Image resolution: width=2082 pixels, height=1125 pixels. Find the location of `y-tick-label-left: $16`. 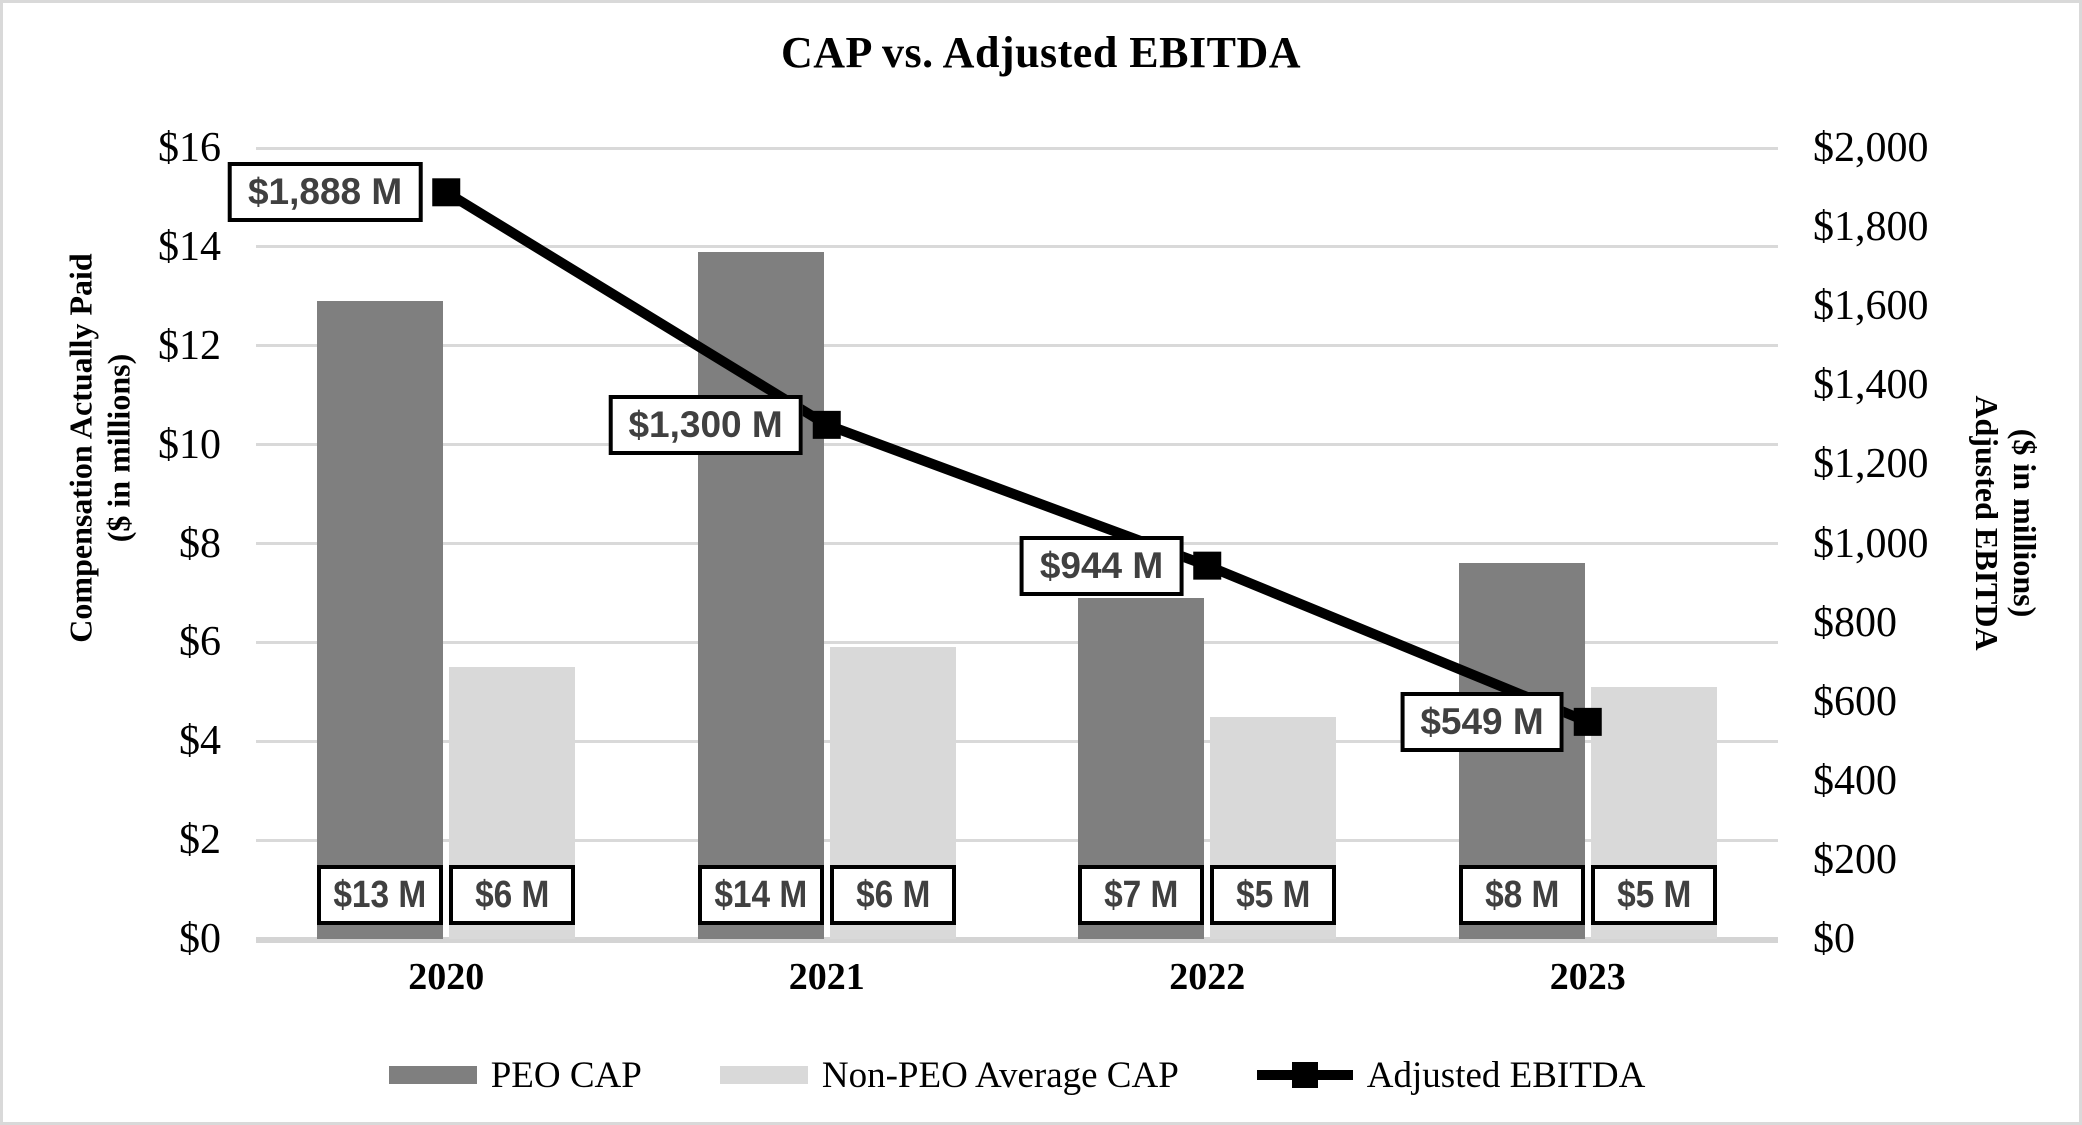

y-tick-label-left: $16 is located at coordinates (189, 148).